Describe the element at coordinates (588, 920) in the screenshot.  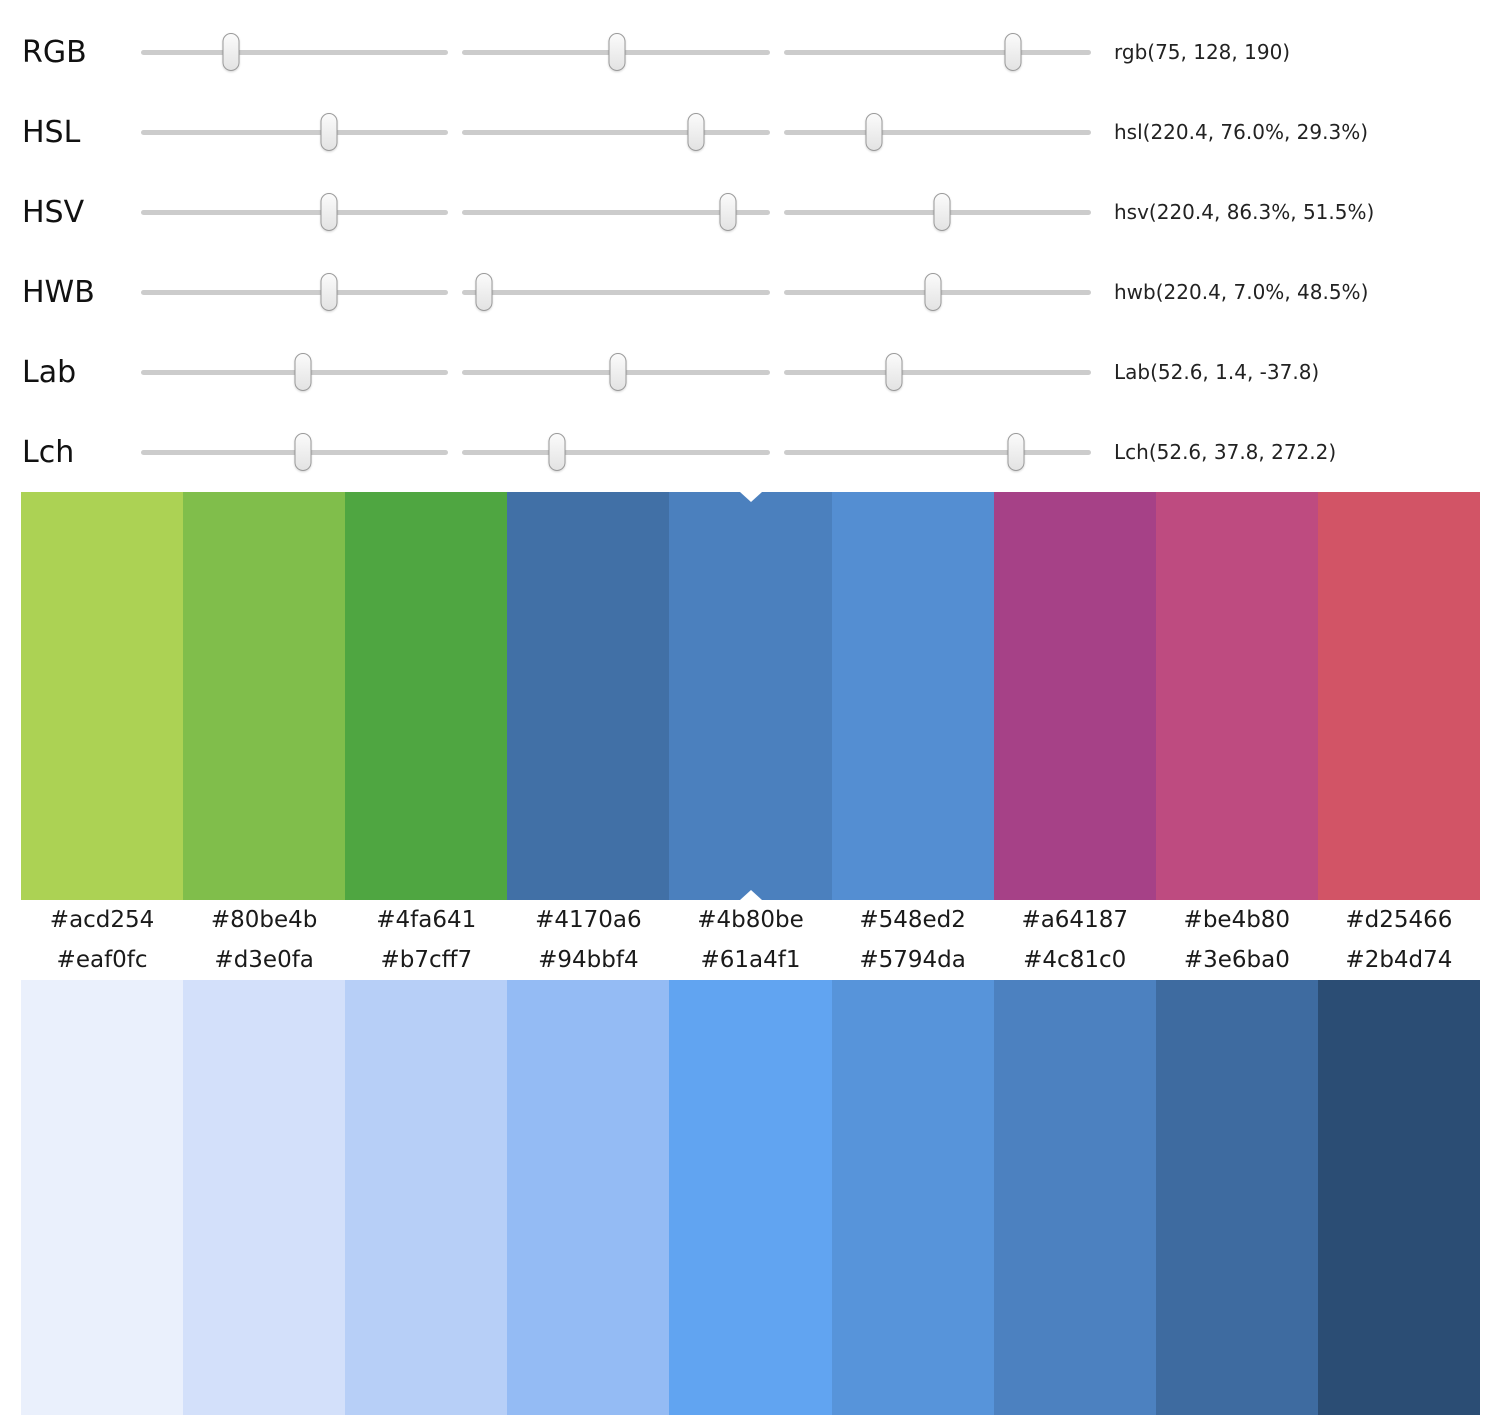
I see `hue-swatch-hex-label: #4170a6` at that location.